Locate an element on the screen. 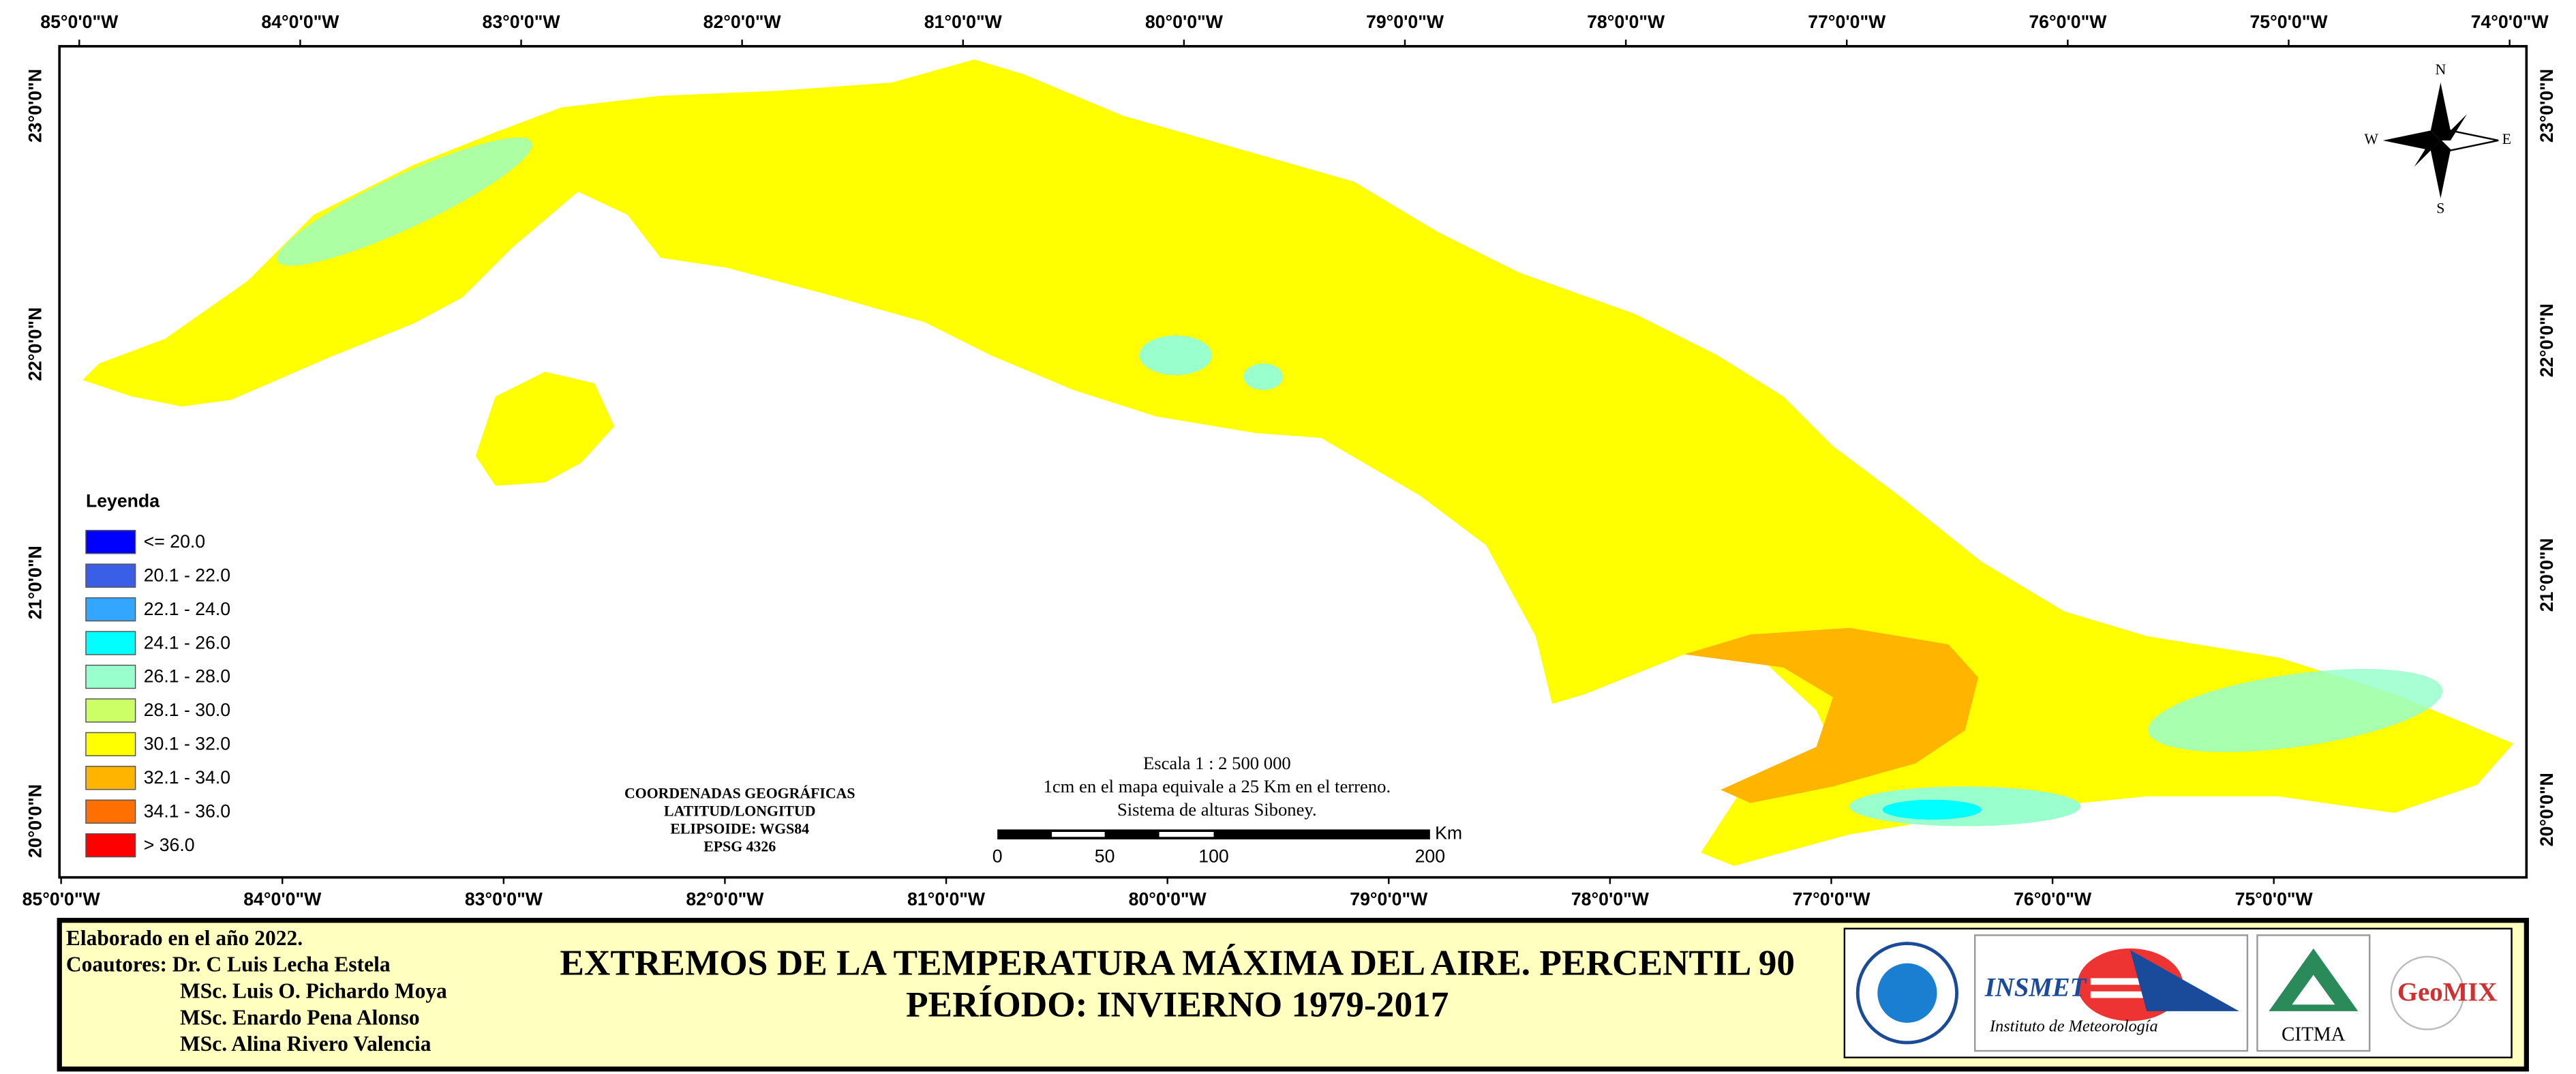 The height and width of the screenshot is (1074, 2576). latitude-label-right: 21°0'0"N is located at coordinates (2546, 575).